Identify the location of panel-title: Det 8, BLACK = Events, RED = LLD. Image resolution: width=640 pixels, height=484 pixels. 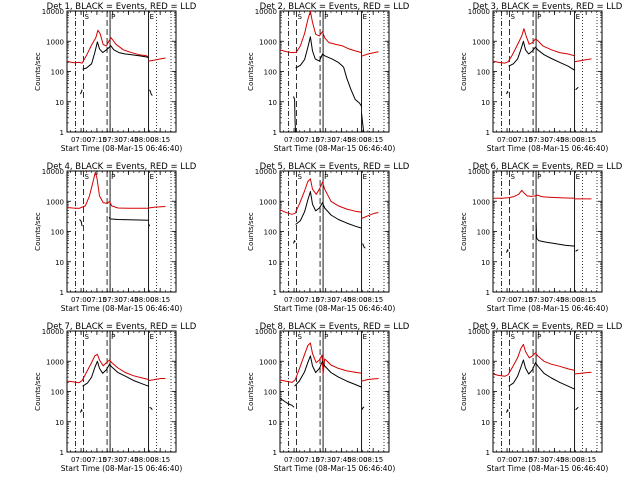
(335, 327).